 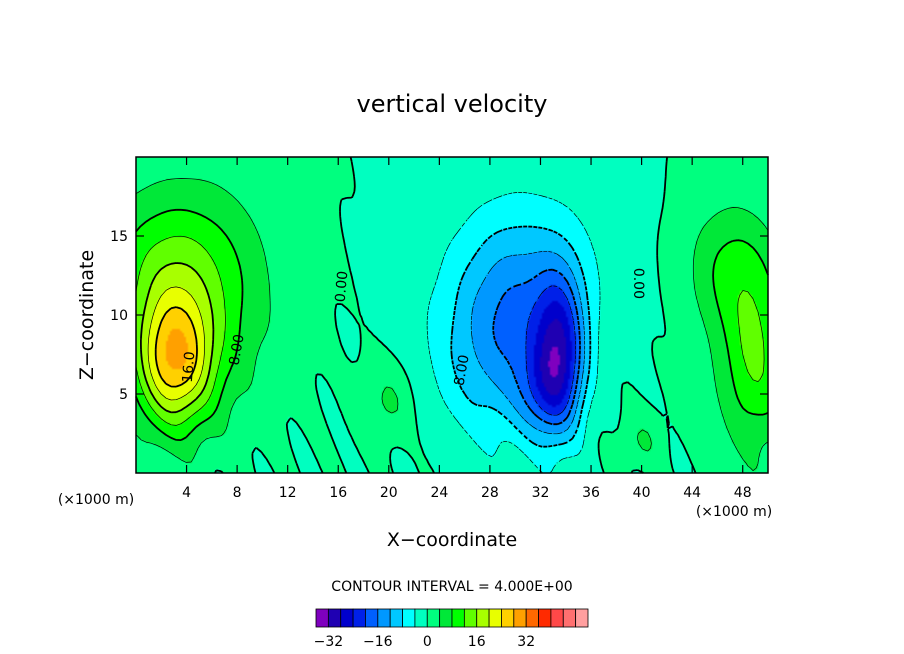 I want to click on x-tick-label: 8, so click(x=237, y=493).